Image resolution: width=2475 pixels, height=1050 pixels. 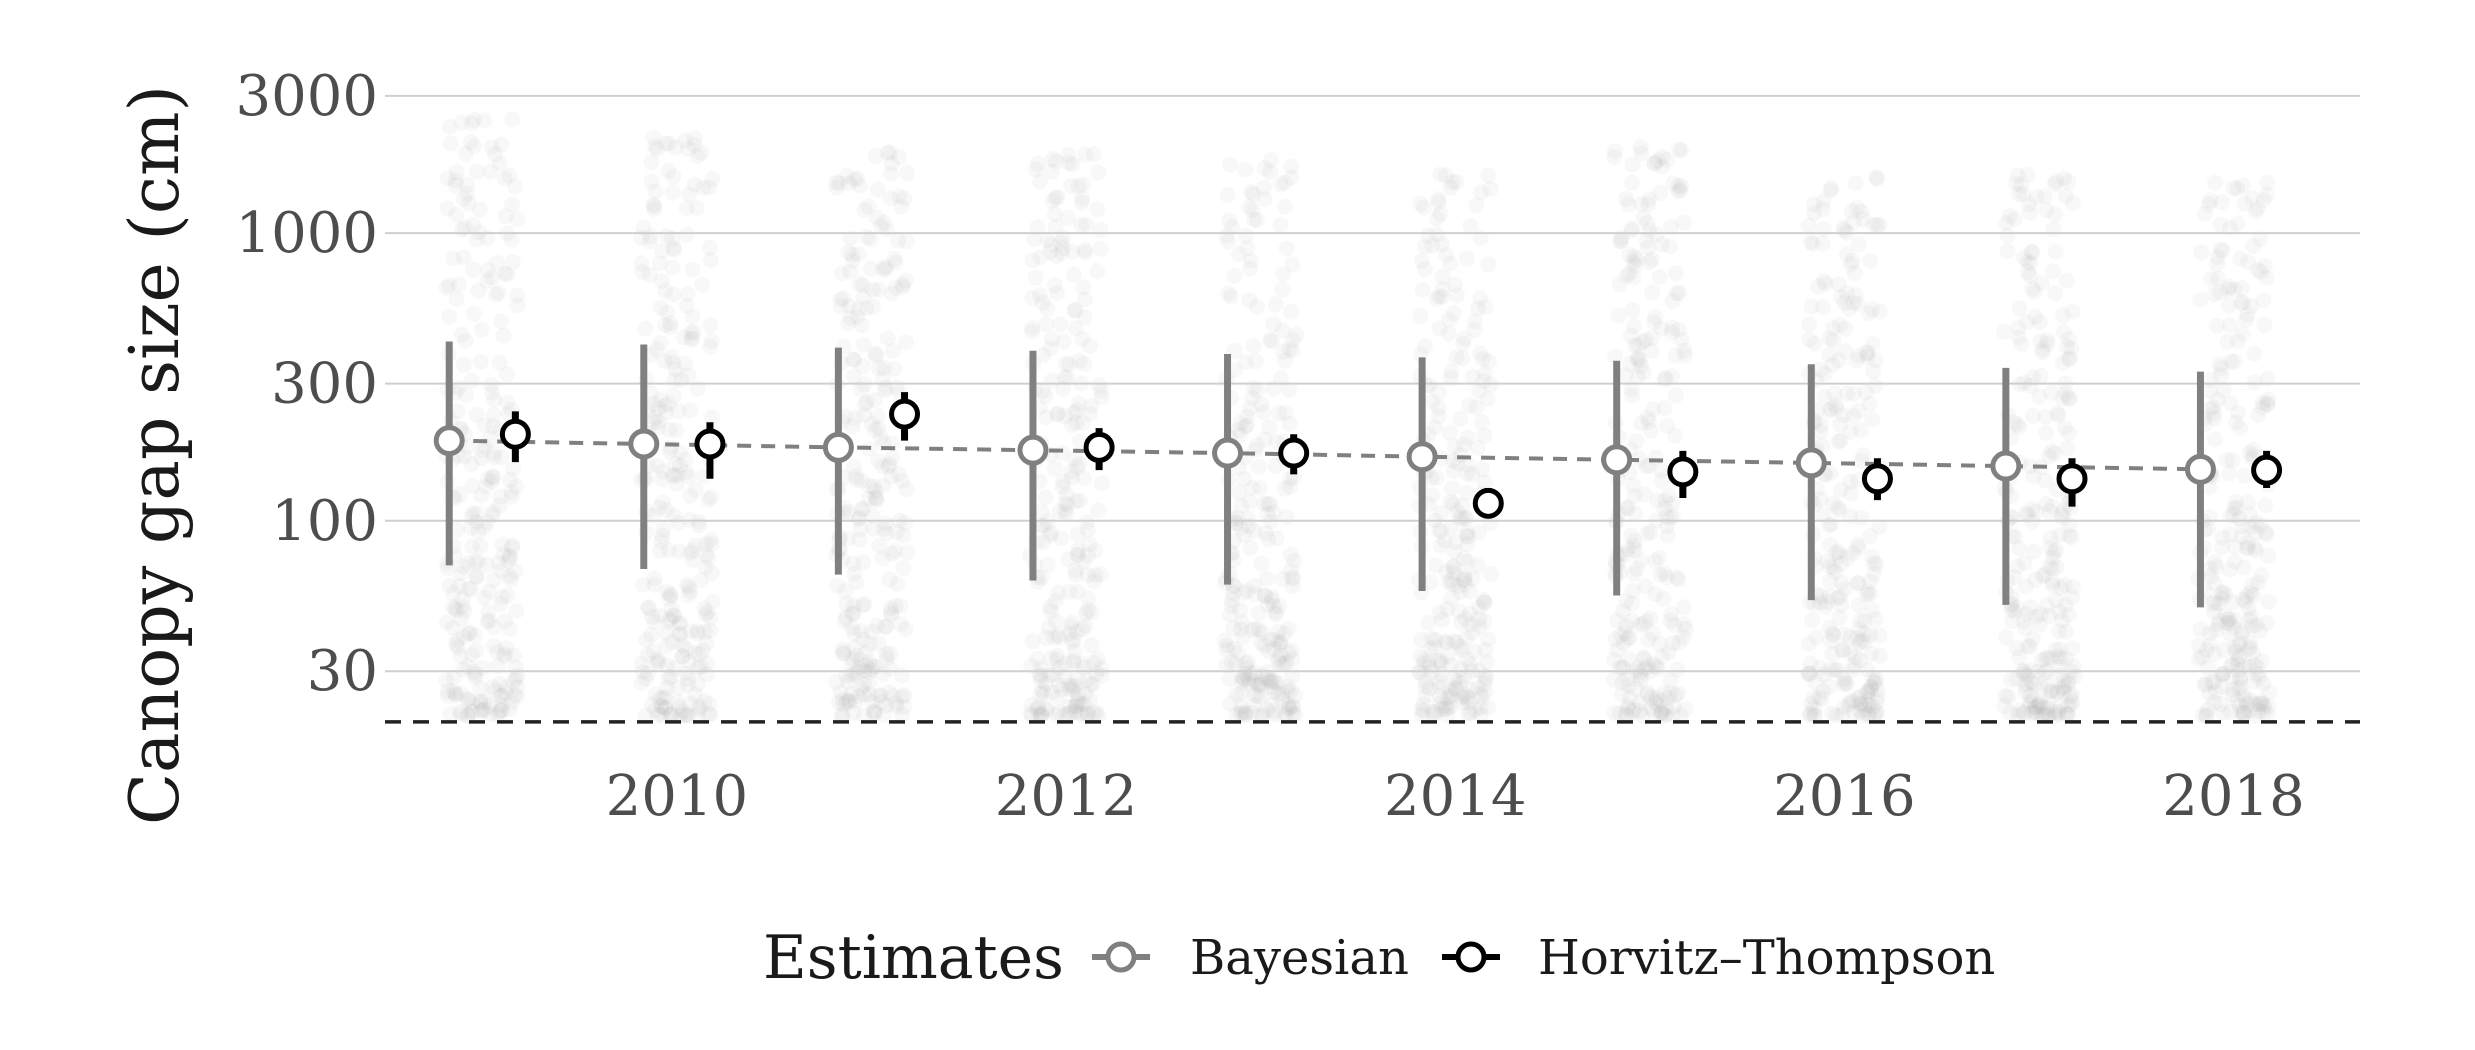 What do you see at coordinates (1844, 796) in the screenshot?
I see `x-tick-label-2016: 2016` at bounding box center [1844, 796].